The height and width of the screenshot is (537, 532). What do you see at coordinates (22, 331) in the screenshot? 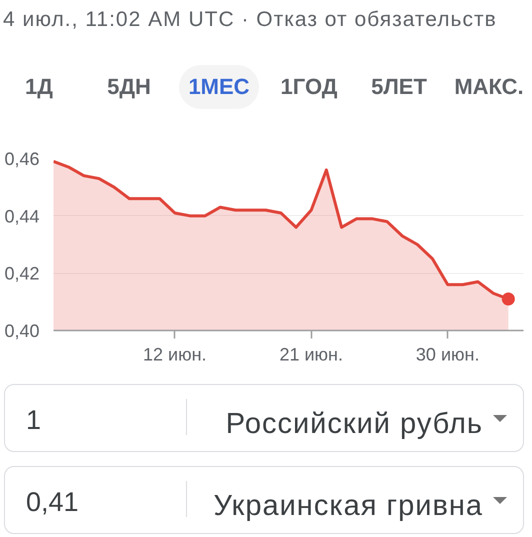
I see `y-tick-label: 0,40` at bounding box center [22, 331].